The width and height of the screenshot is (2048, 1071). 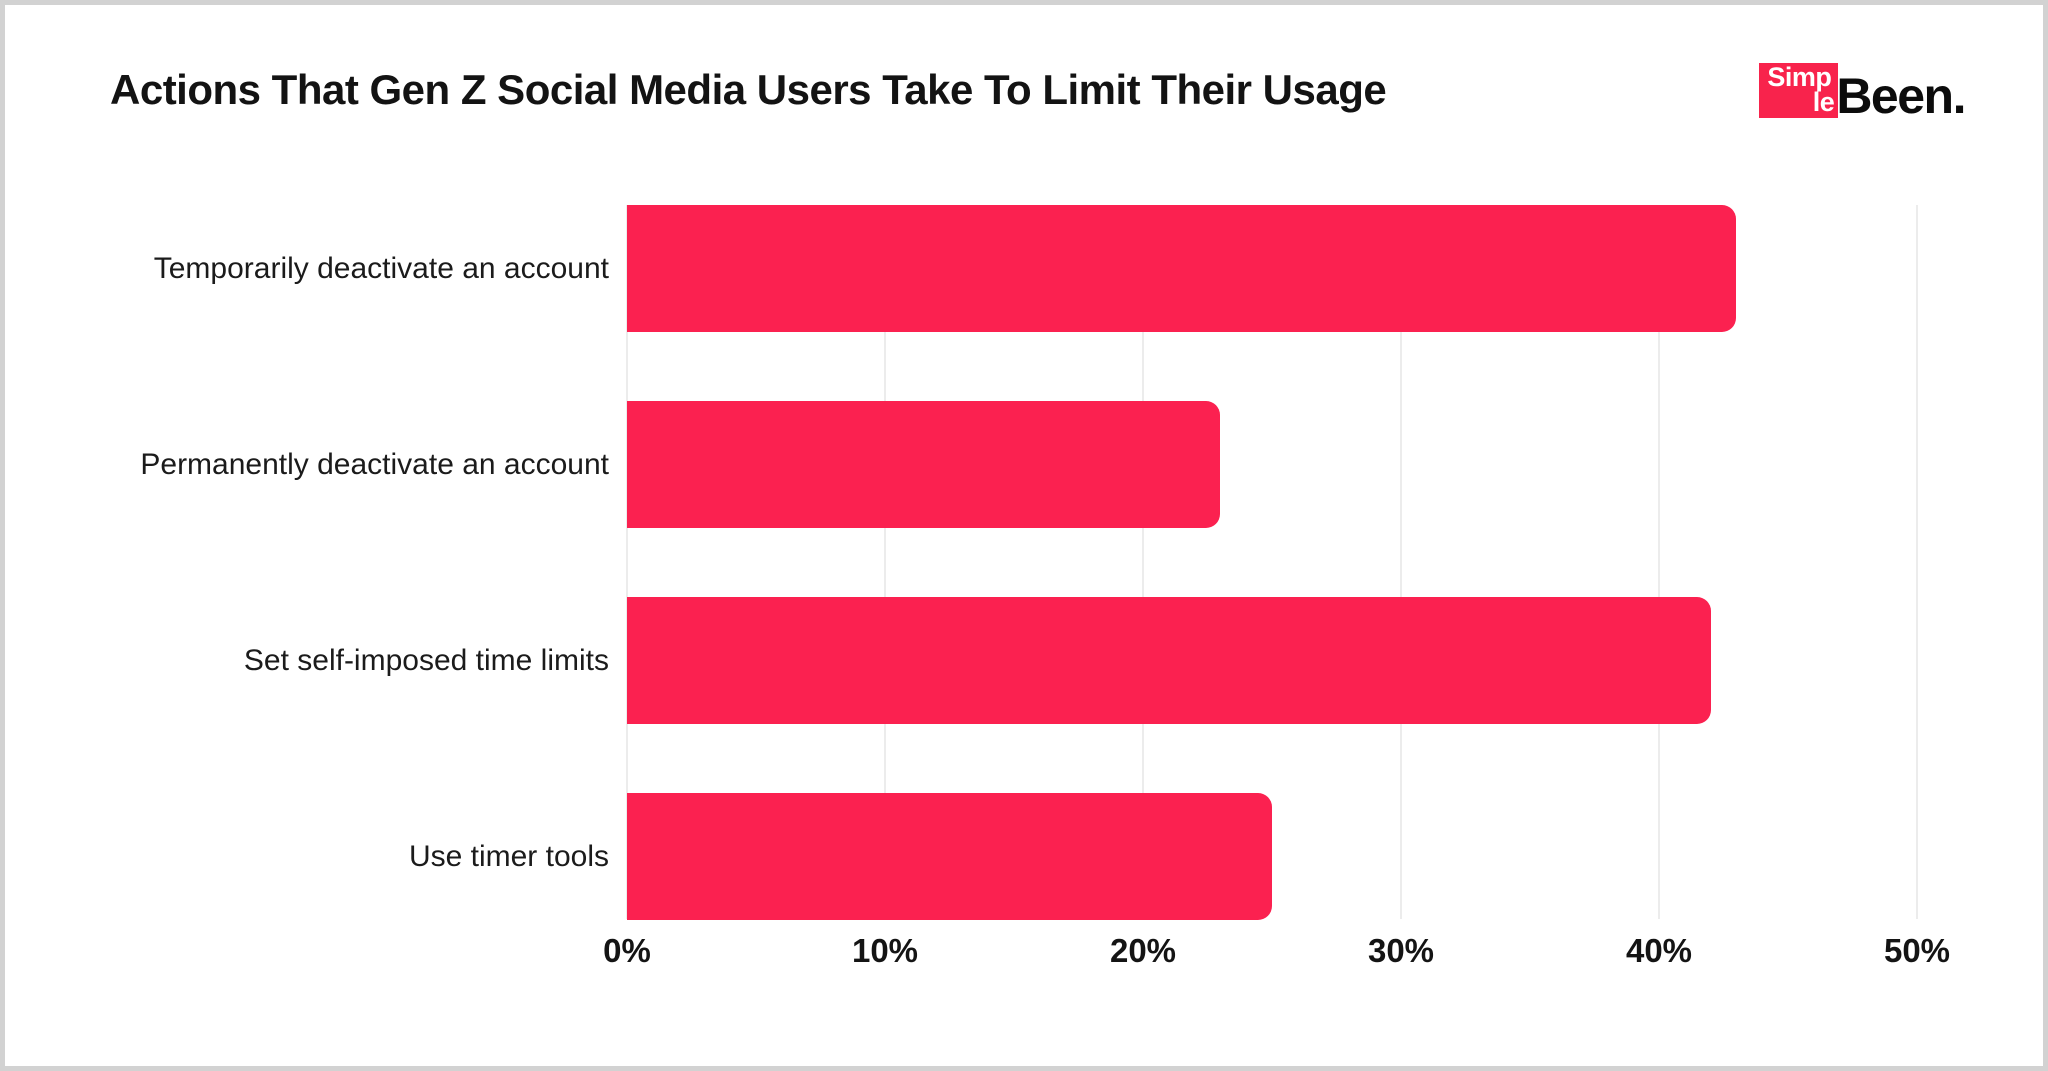 I want to click on category-label: Temporarily deactivate an account, so click(x=381, y=268).